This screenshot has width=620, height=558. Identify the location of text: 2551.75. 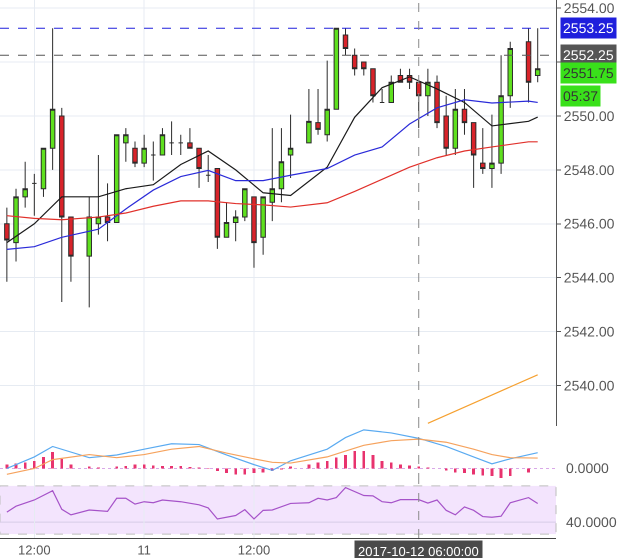
(588, 73).